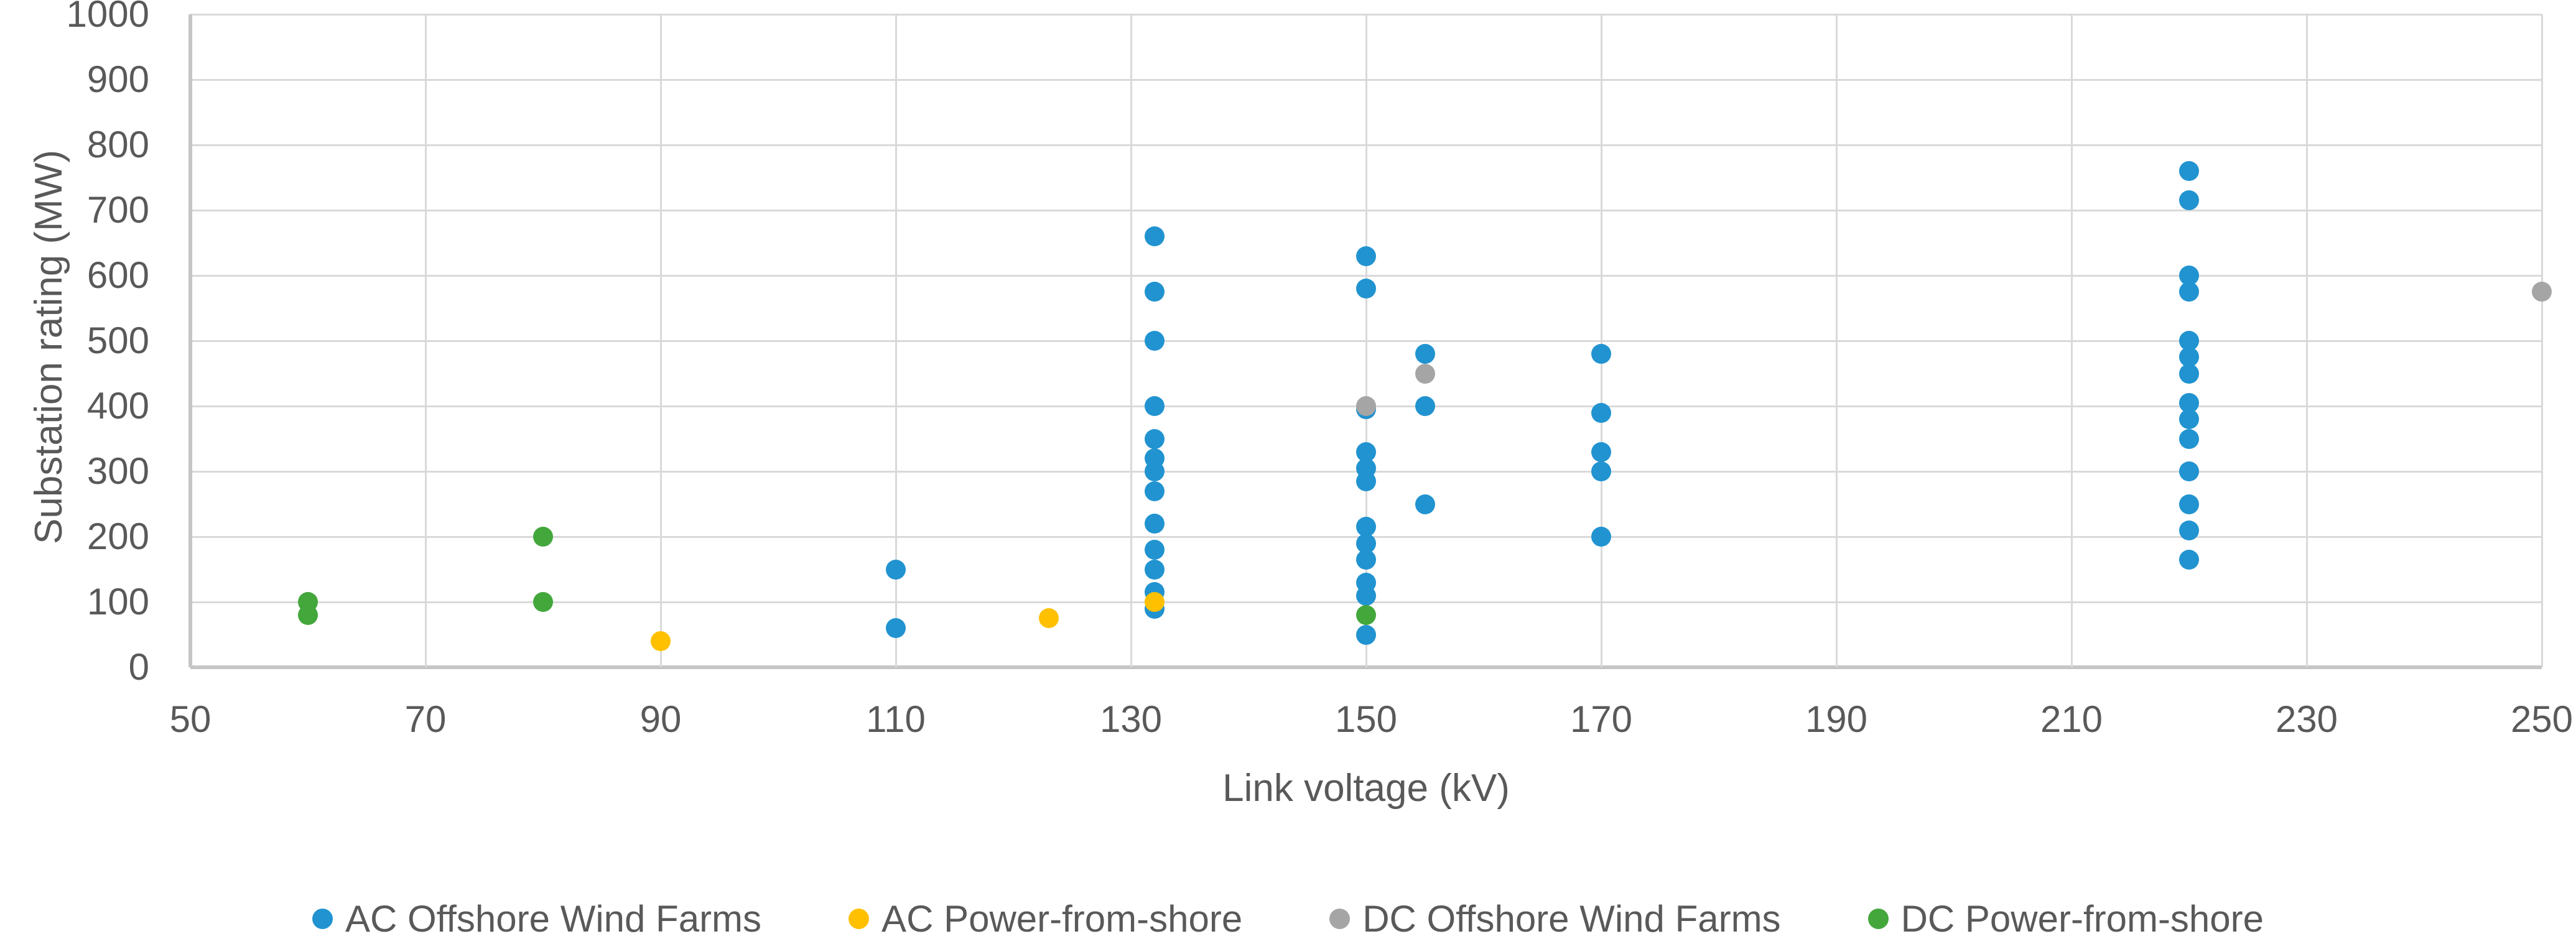  Describe the element at coordinates (1601, 719) in the screenshot. I see `x-tick-label: 170` at that location.